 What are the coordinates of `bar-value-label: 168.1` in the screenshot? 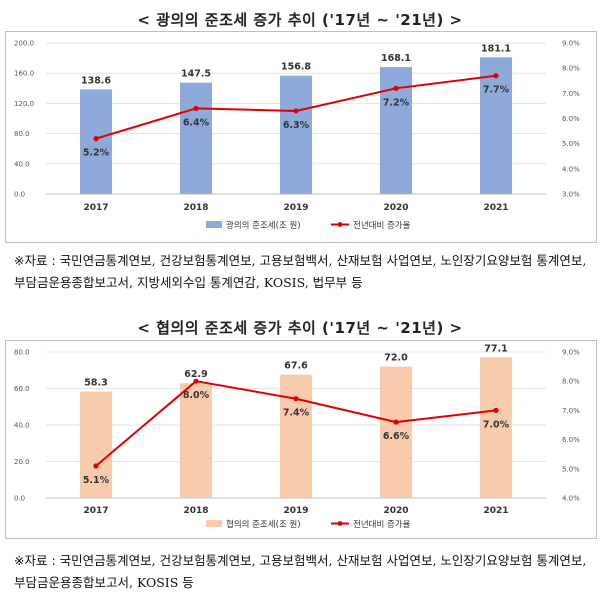 It's located at (396, 58).